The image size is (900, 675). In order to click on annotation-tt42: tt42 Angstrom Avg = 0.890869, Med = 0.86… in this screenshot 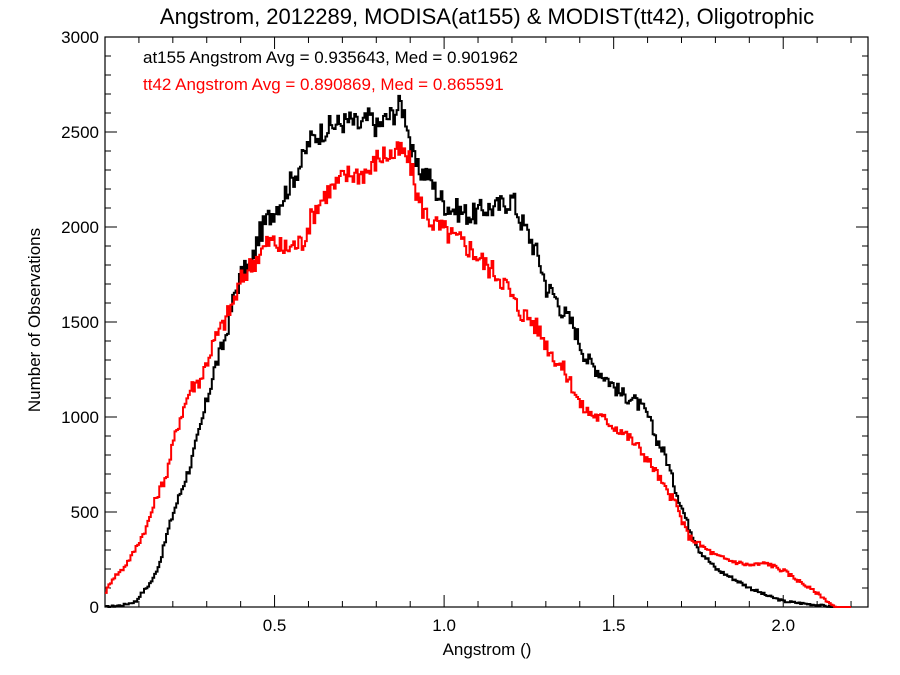, I will do `click(323, 84)`.